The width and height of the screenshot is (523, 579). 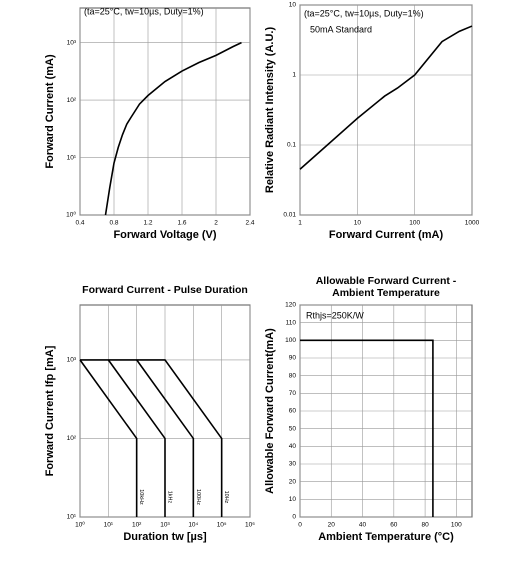 I want to click on y-tick-label: 110, so click(x=291, y=322).